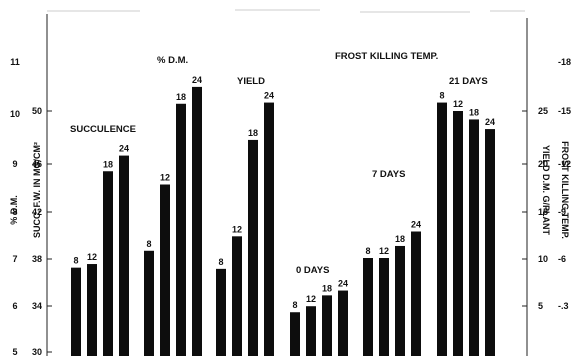  Describe the element at coordinates (543, 111) in the screenshot. I see `right-inner-tick-label: 25` at that location.